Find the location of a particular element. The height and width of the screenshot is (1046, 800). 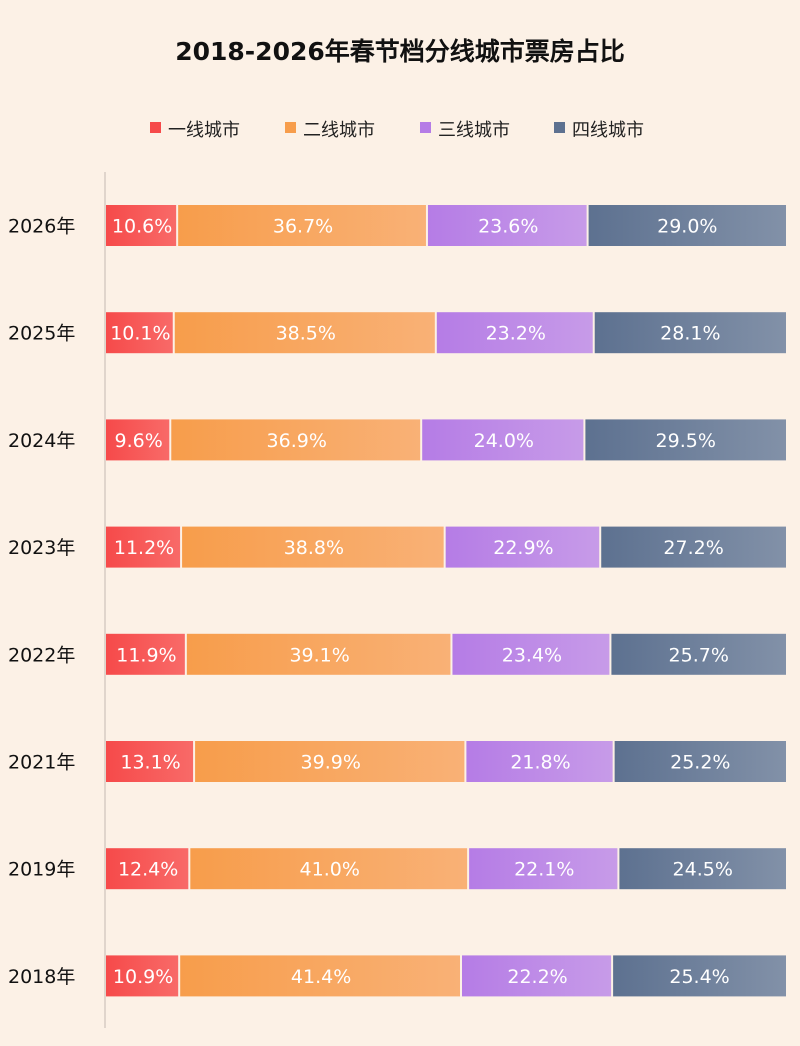

data-label: 41.0% is located at coordinates (330, 870).